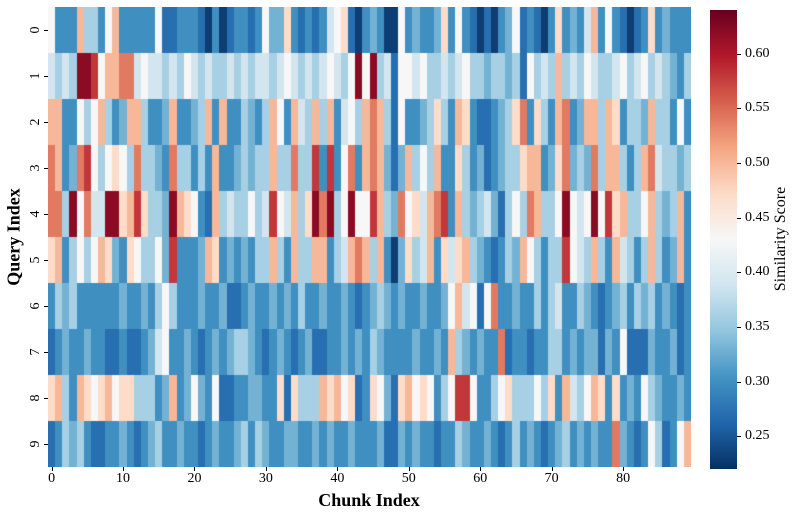 Image resolution: width=797 pixels, height=518 pixels. What do you see at coordinates (551, 478) in the screenshot?
I see `x-tick-label: 70` at bounding box center [551, 478].